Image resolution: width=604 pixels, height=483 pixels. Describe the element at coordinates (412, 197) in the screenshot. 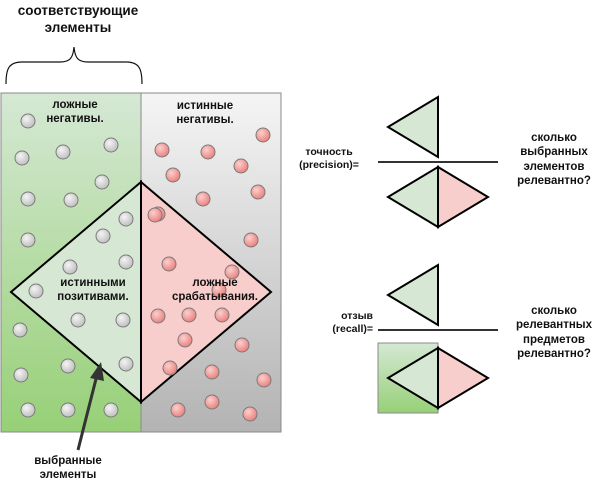

I see `precision-denominator-left` at that location.